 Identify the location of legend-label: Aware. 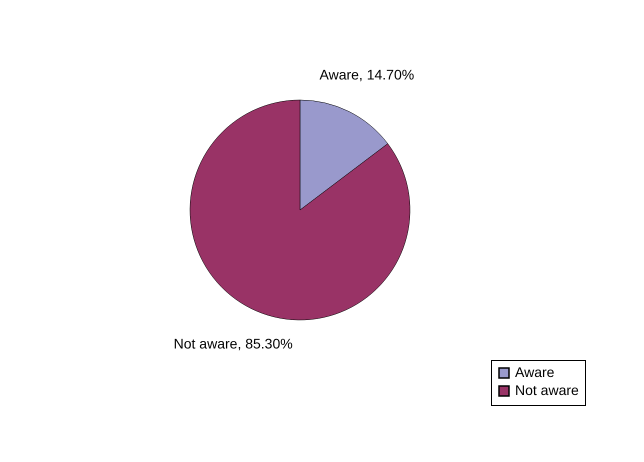
(535, 372).